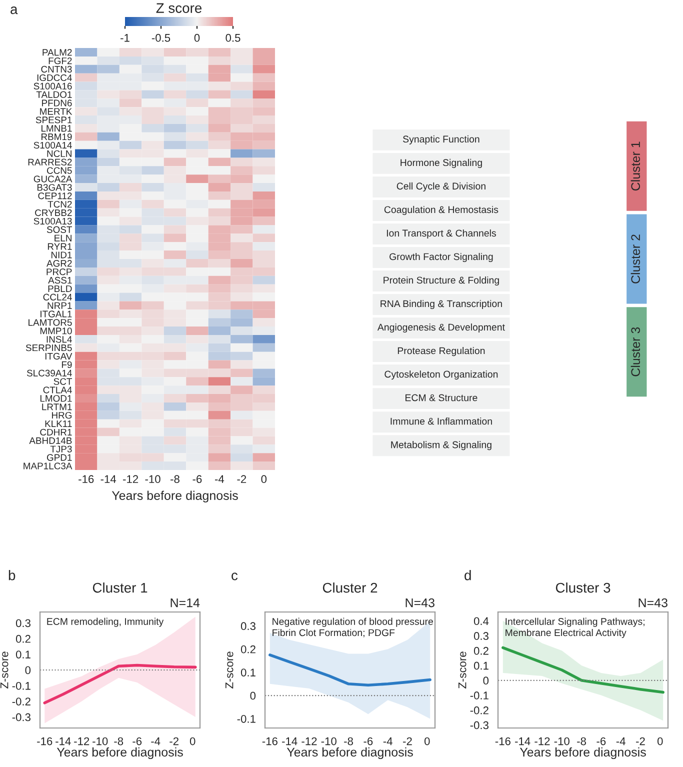 This screenshot has width=683, height=767. Describe the element at coordinates (61, 255) in the screenshot. I see `y-tick-label: NID1` at that location.